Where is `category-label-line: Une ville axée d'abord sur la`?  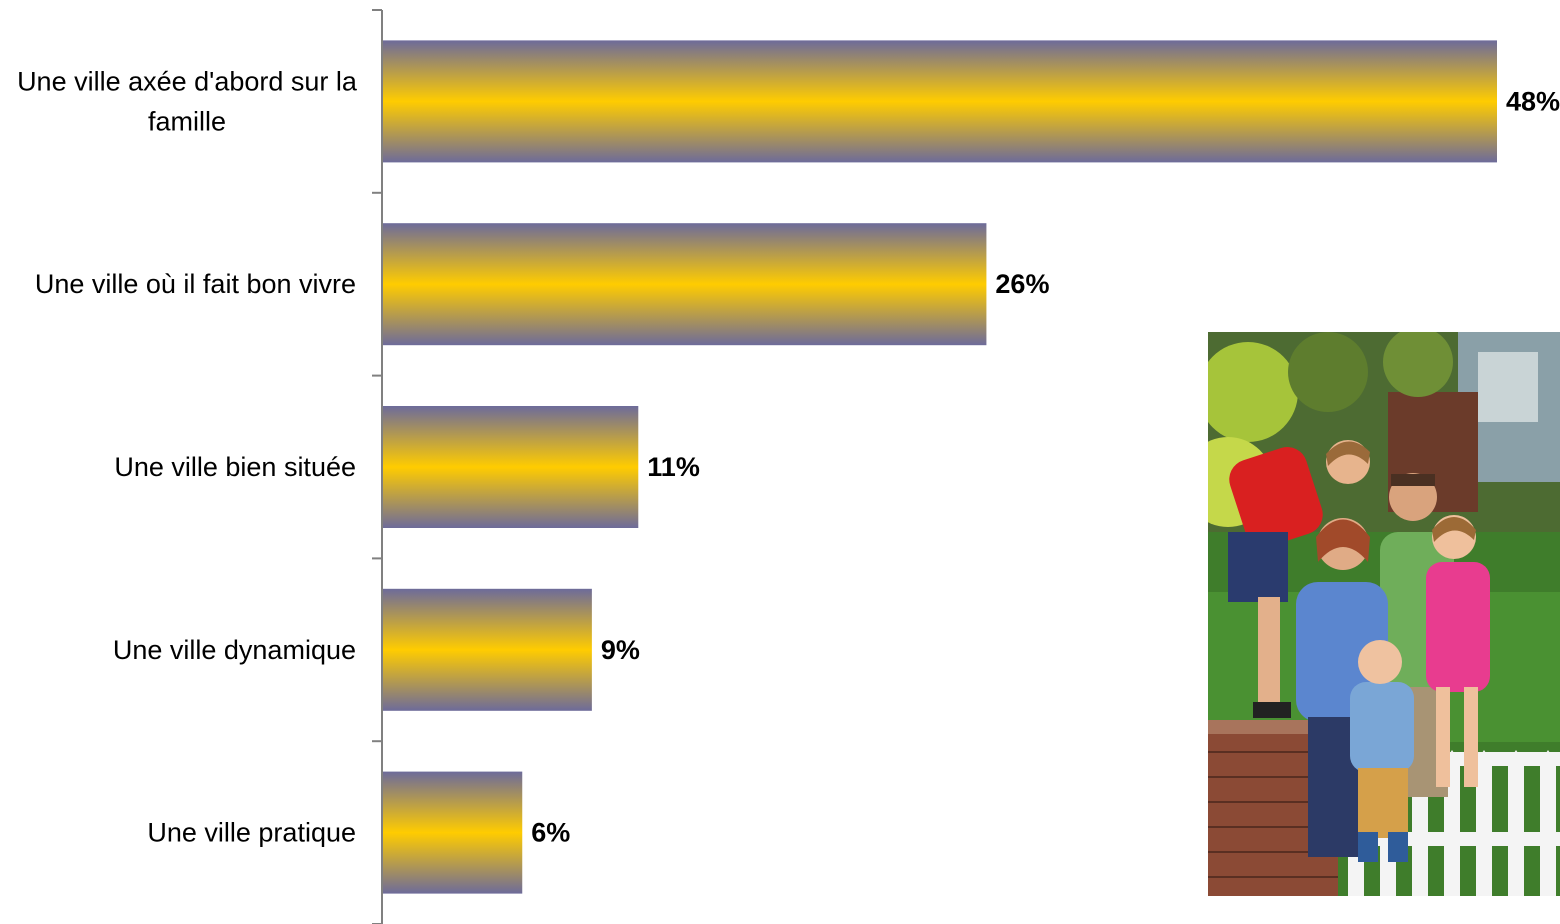 category-label-line: Une ville axée d'abord sur la is located at coordinates (187, 81).